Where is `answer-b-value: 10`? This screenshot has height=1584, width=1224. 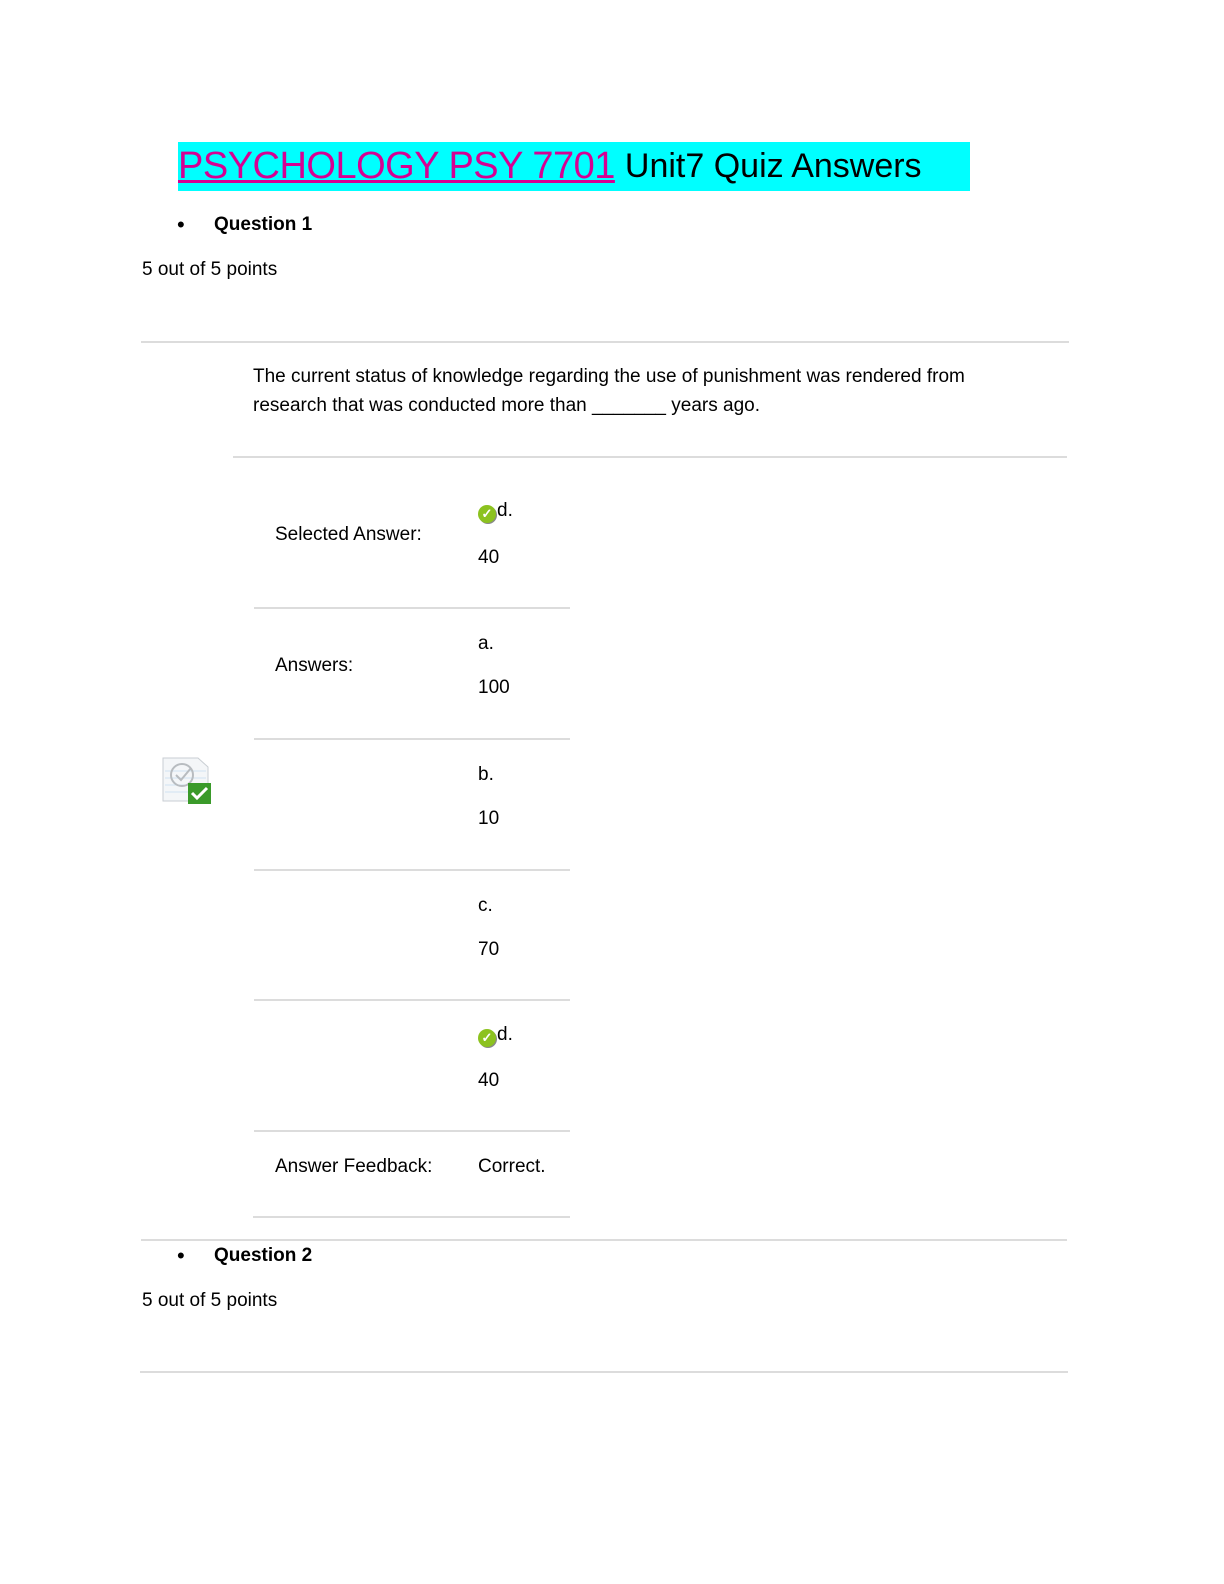
answer-b-value: 10 is located at coordinates (489, 818).